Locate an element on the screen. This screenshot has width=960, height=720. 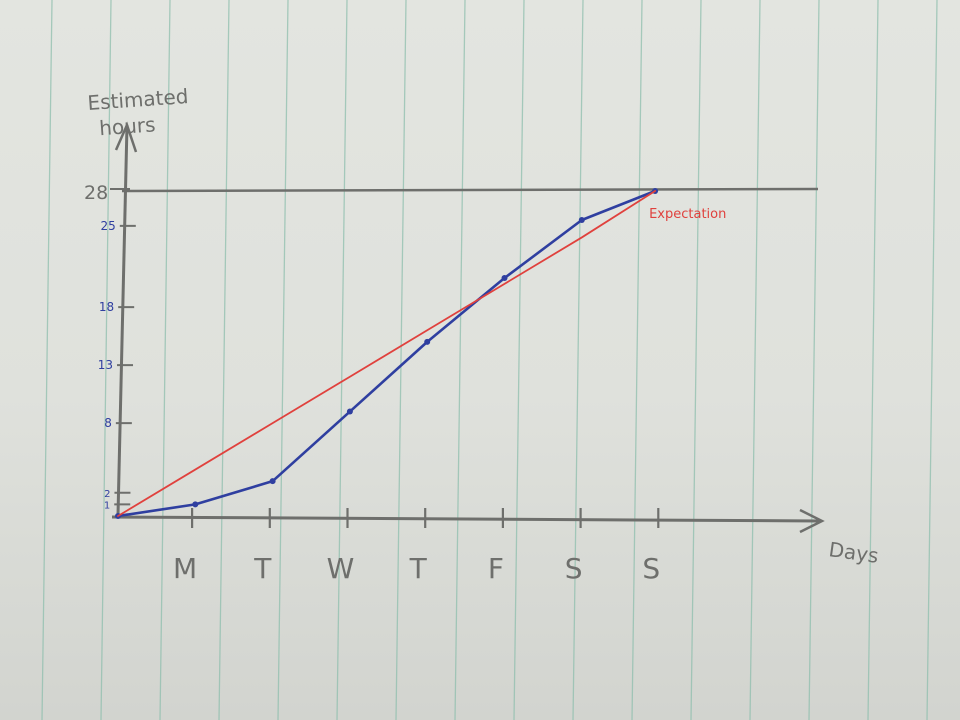
y-tick-label: 8 is located at coordinates (108, 423).